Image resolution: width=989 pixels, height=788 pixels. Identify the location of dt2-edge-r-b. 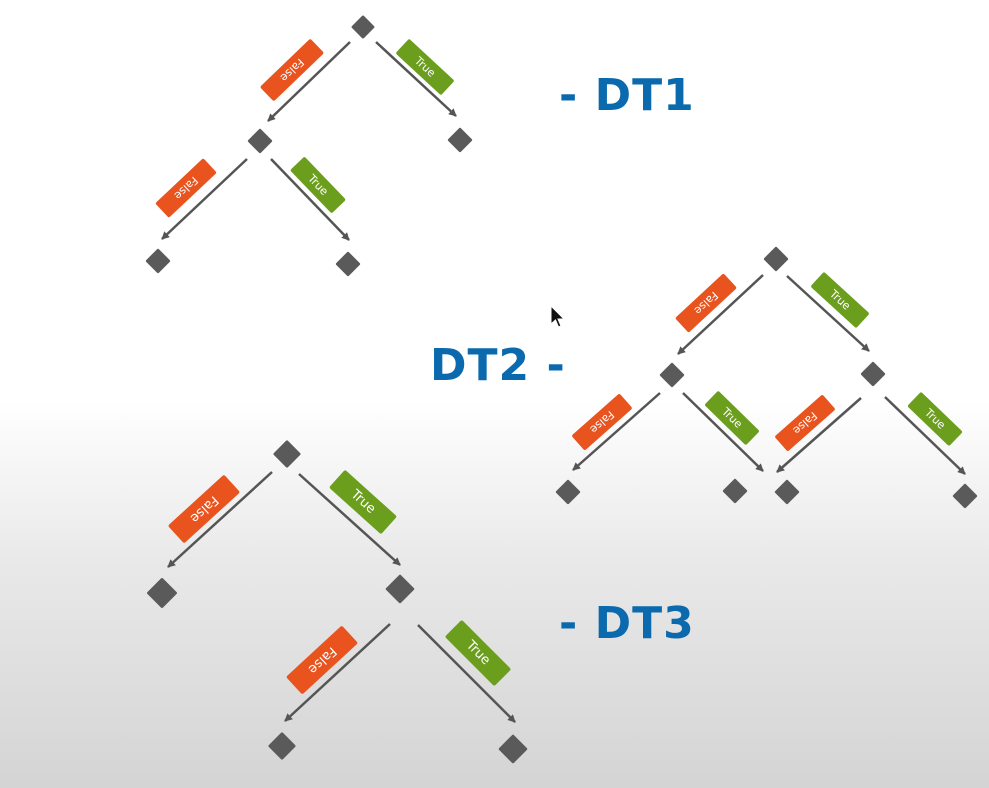
(828, 313).